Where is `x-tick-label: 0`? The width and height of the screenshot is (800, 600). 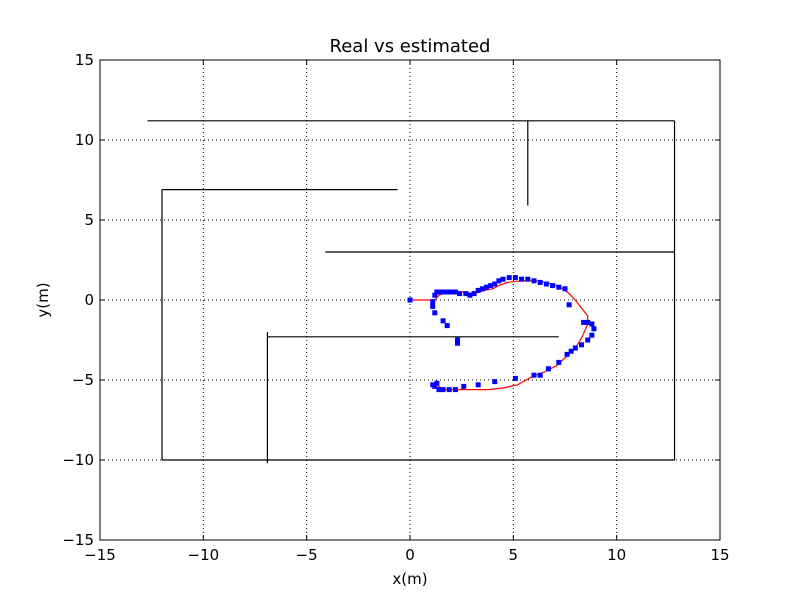 x-tick-label: 0 is located at coordinates (410, 555).